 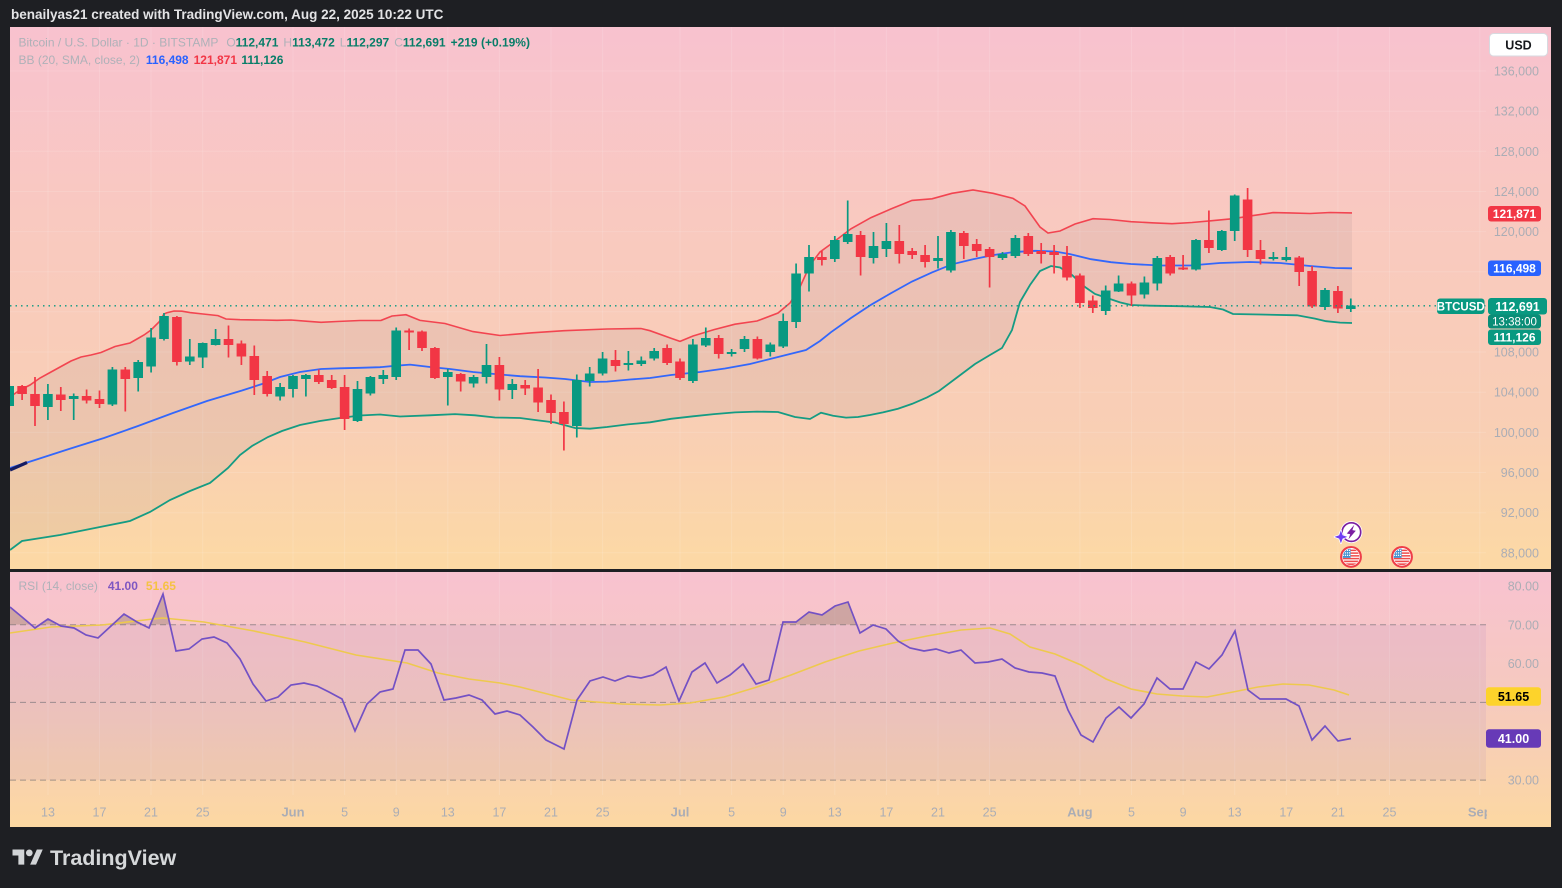 What do you see at coordinates (1523, 664) in the screenshot?
I see `svg-text: 60.00` at bounding box center [1523, 664].